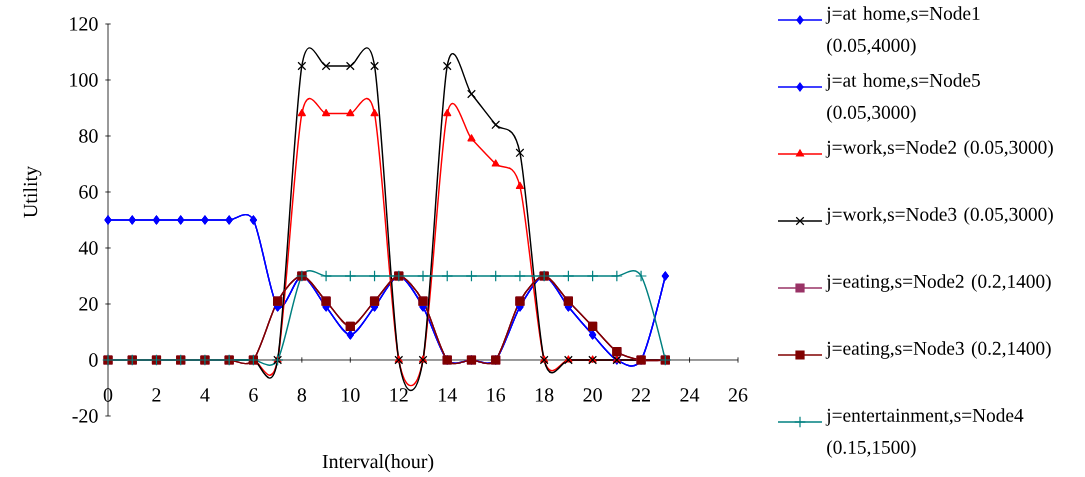 Image resolution: width=1085 pixels, height=477 pixels. Describe the element at coordinates (592, 395) in the screenshot. I see `x-tick-label: 20` at that location.